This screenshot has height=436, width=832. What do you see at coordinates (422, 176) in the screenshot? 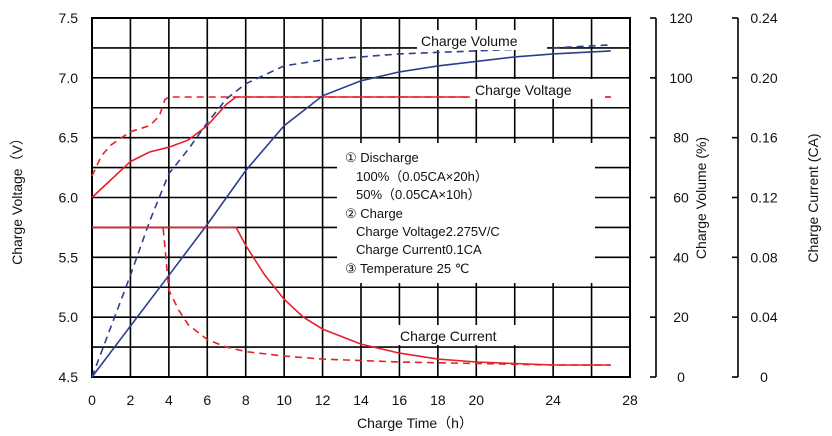
I see `conditions-line-2: 100%（0.05CA×20h）` at bounding box center [422, 176].